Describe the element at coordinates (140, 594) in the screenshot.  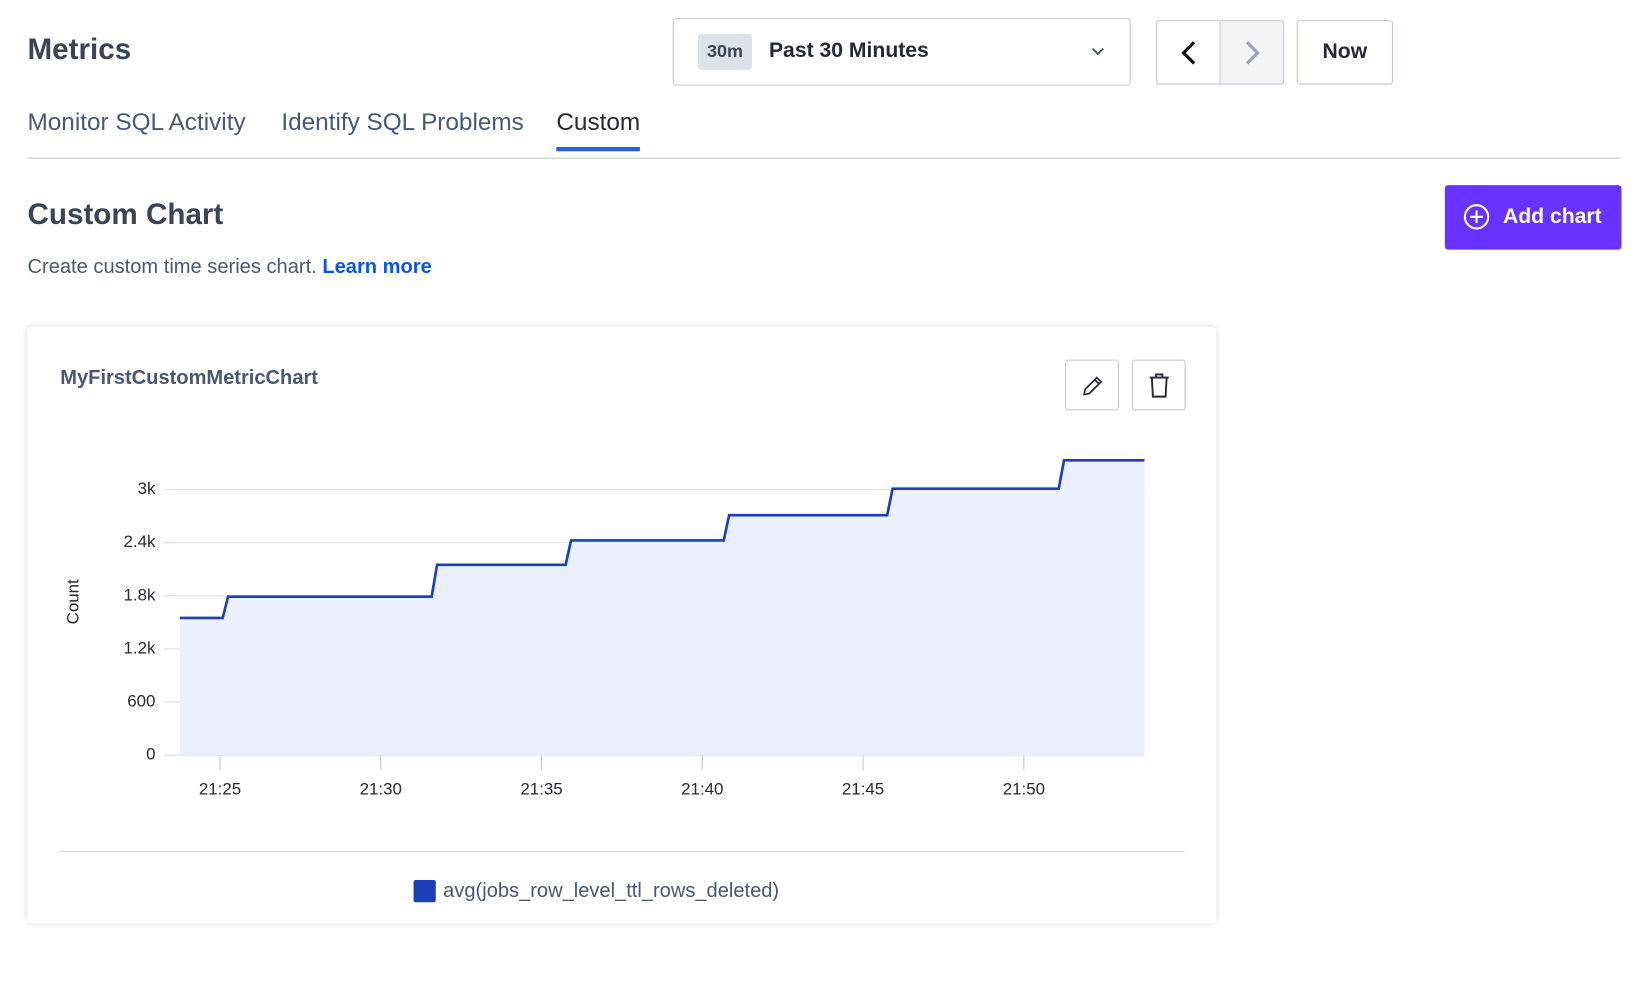
I see `y-tick-label: 1.8k` at that location.